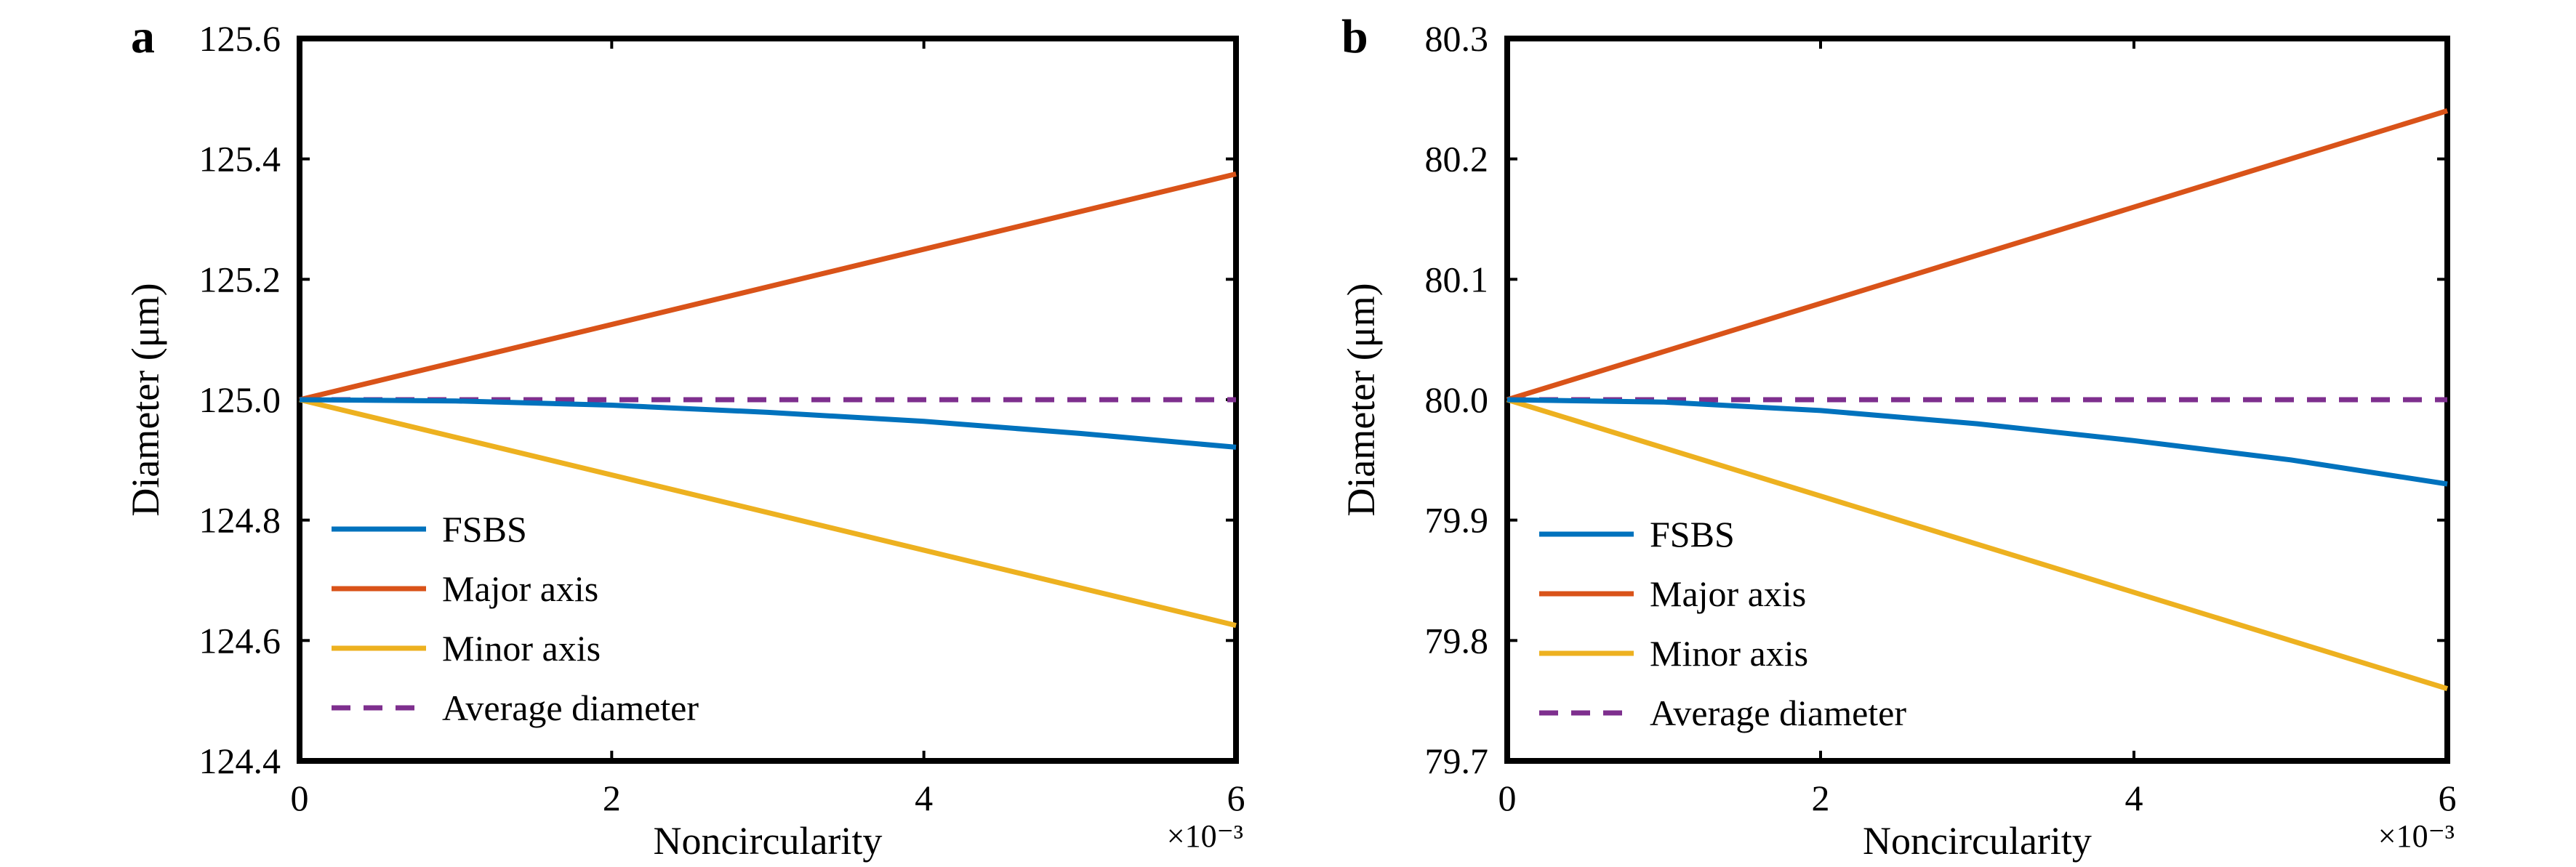 The width and height of the screenshot is (2576, 867). What do you see at coordinates (1457, 641) in the screenshot?
I see `y-tick-label: 79.8` at bounding box center [1457, 641].